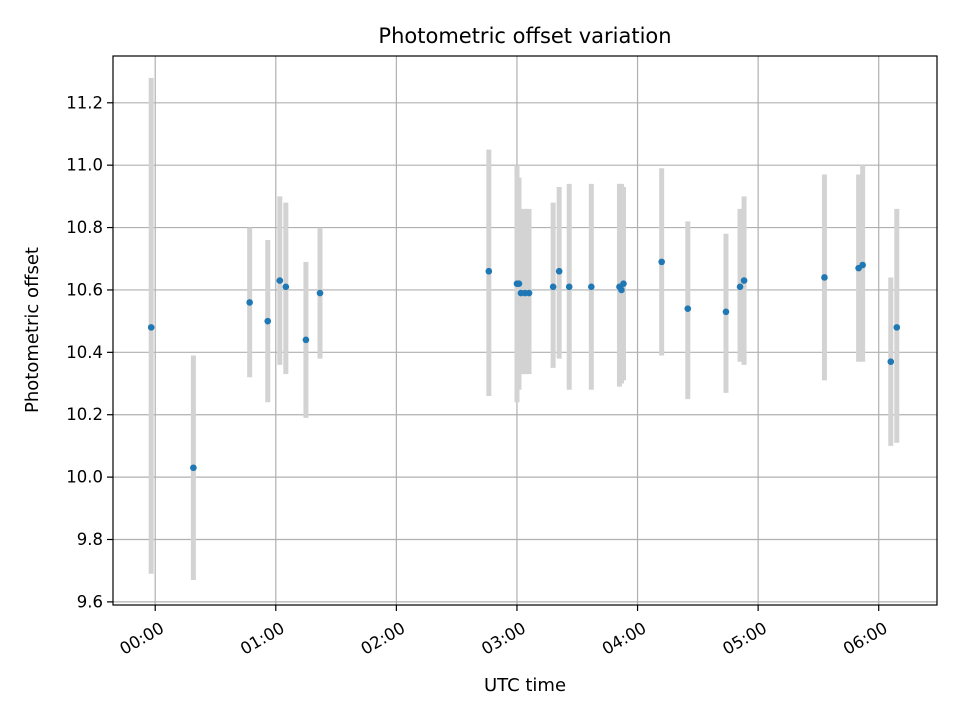 The image size is (960, 720). What do you see at coordinates (90, 539) in the screenshot?
I see `y-tick-label: 9.8` at bounding box center [90, 539].